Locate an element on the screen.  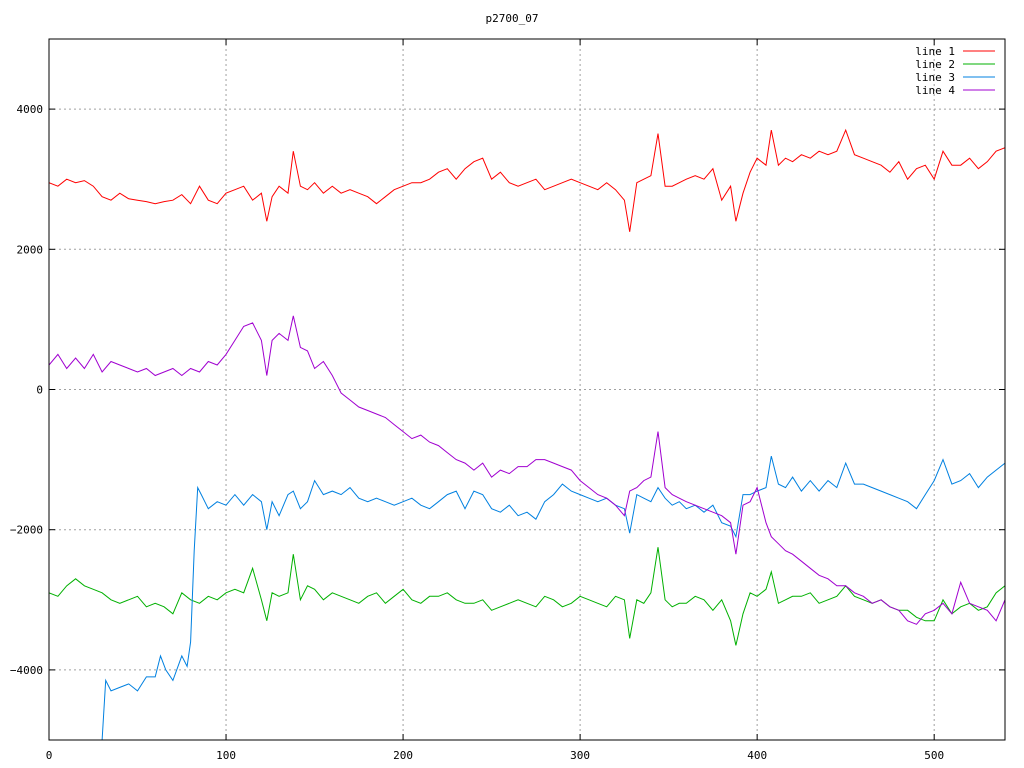
x-tick-label: 0 is located at coordinates (49, 755).